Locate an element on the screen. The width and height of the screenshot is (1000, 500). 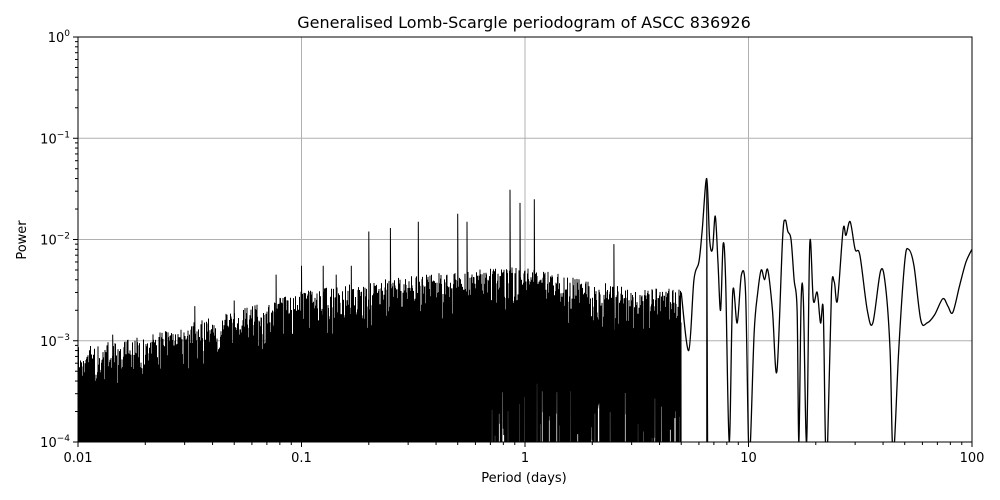
y-tick-label: 10⁻⁴ is located at coordinates (55, 442).